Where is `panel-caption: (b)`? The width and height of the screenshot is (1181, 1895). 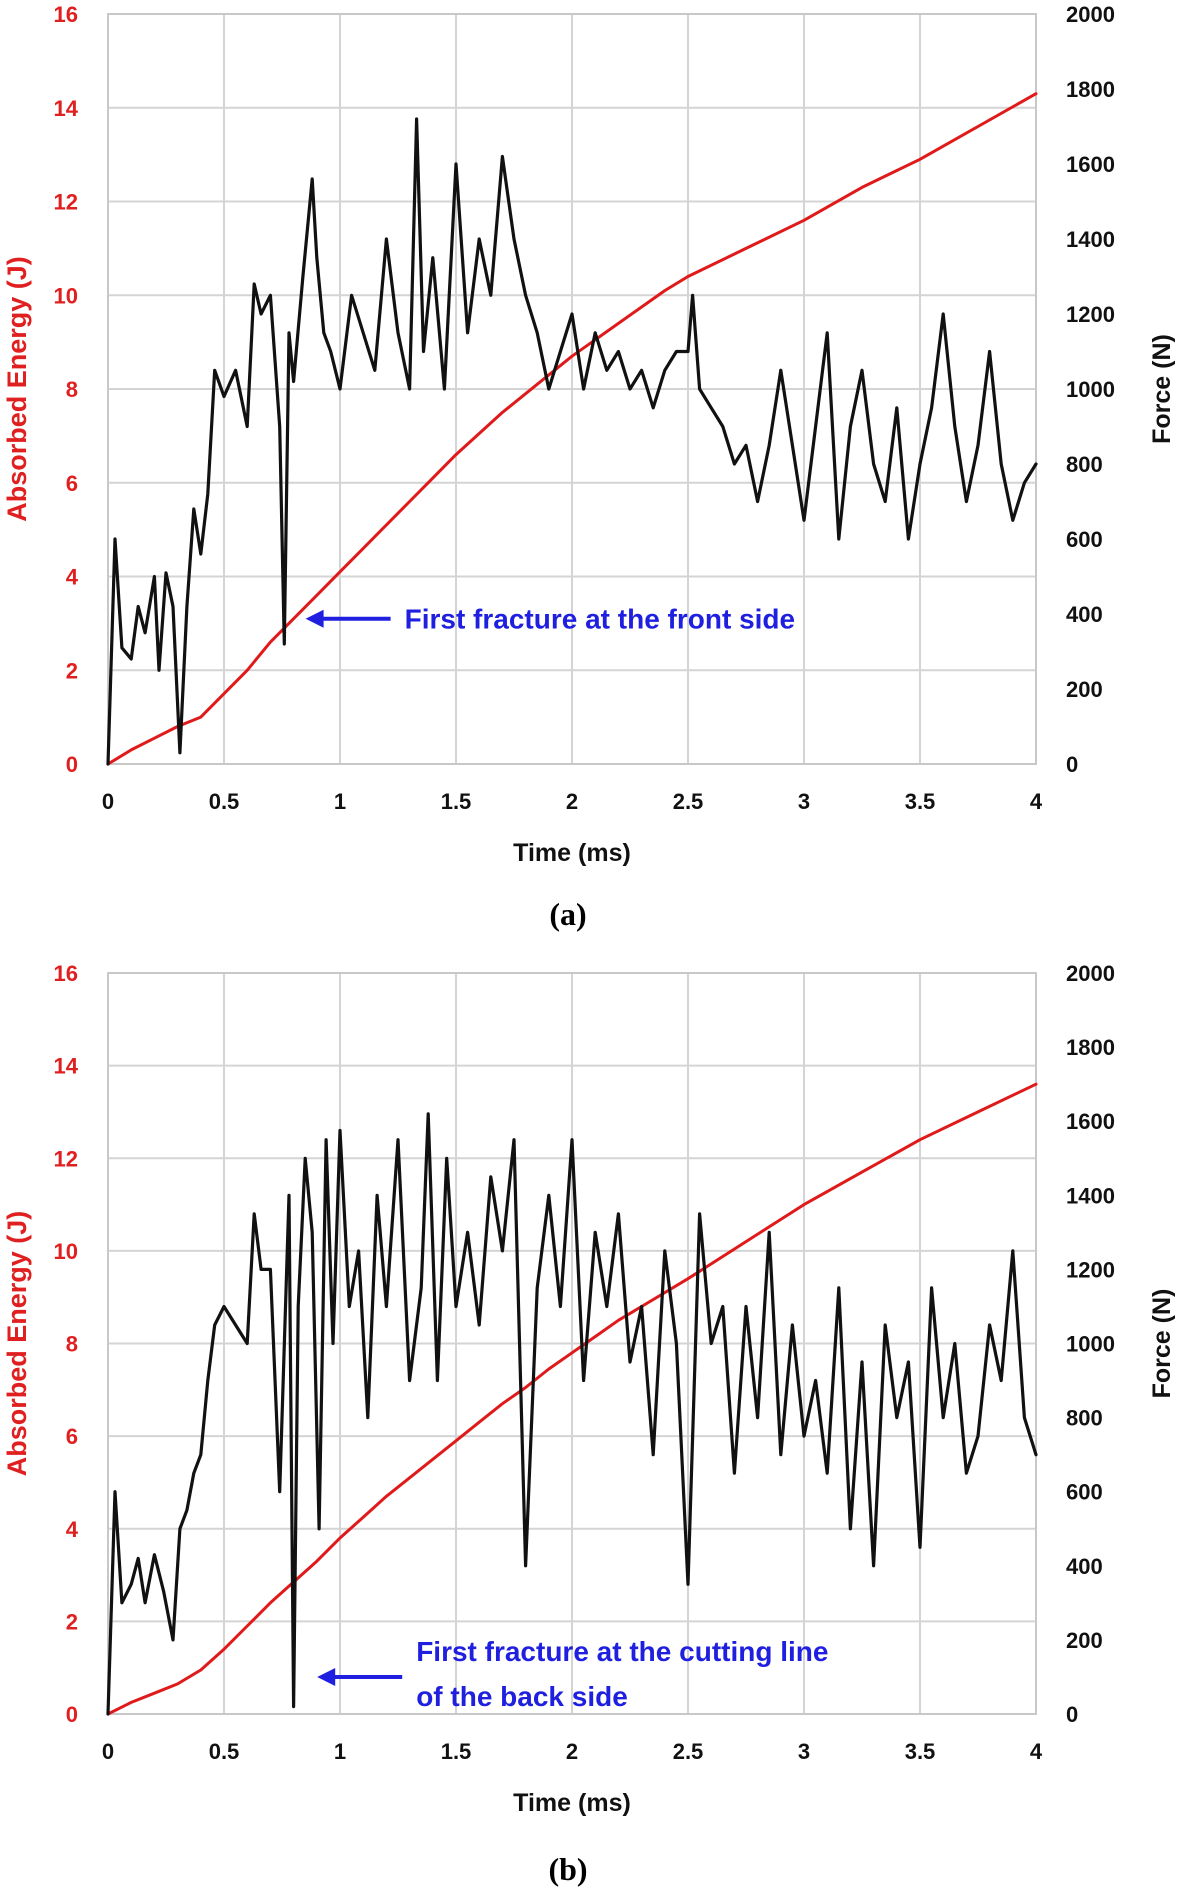
panel-caption: (b) is located at coordinates (567, 1869).